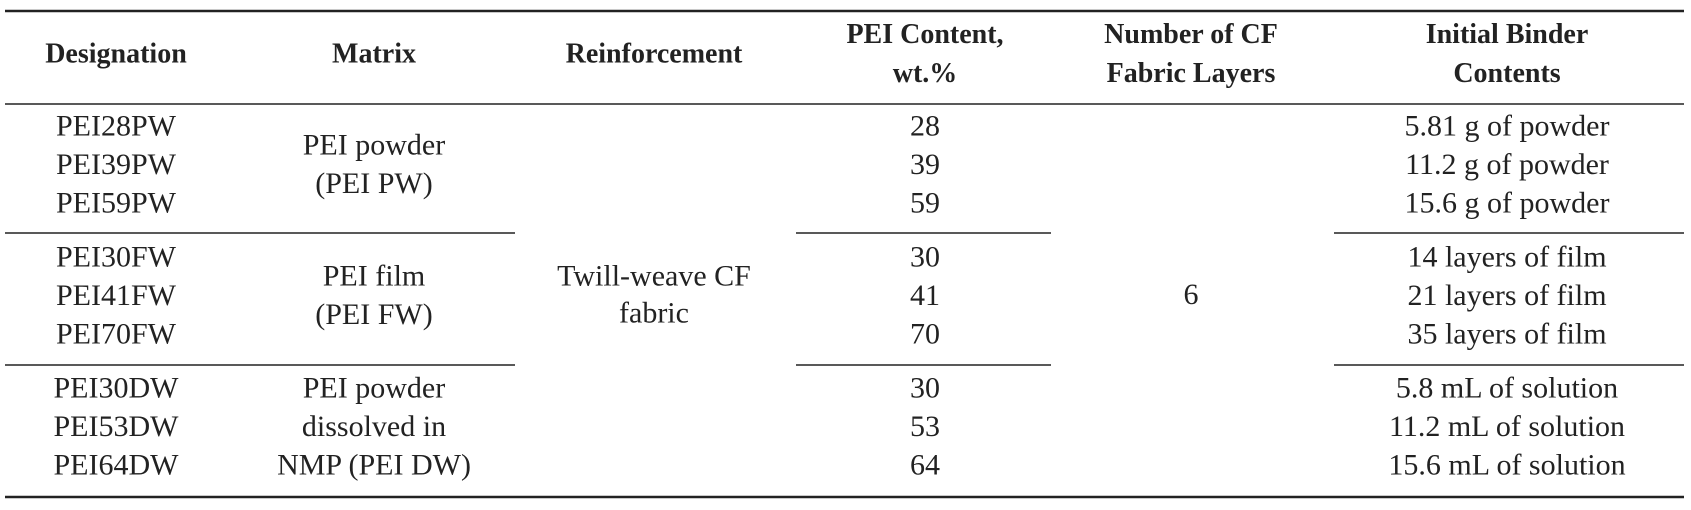 The width and height of the screenshot is (1691, 510). Describe the element at coordinates (374, 53) in the screenshot. I see `column-header: Matrix` at that location.